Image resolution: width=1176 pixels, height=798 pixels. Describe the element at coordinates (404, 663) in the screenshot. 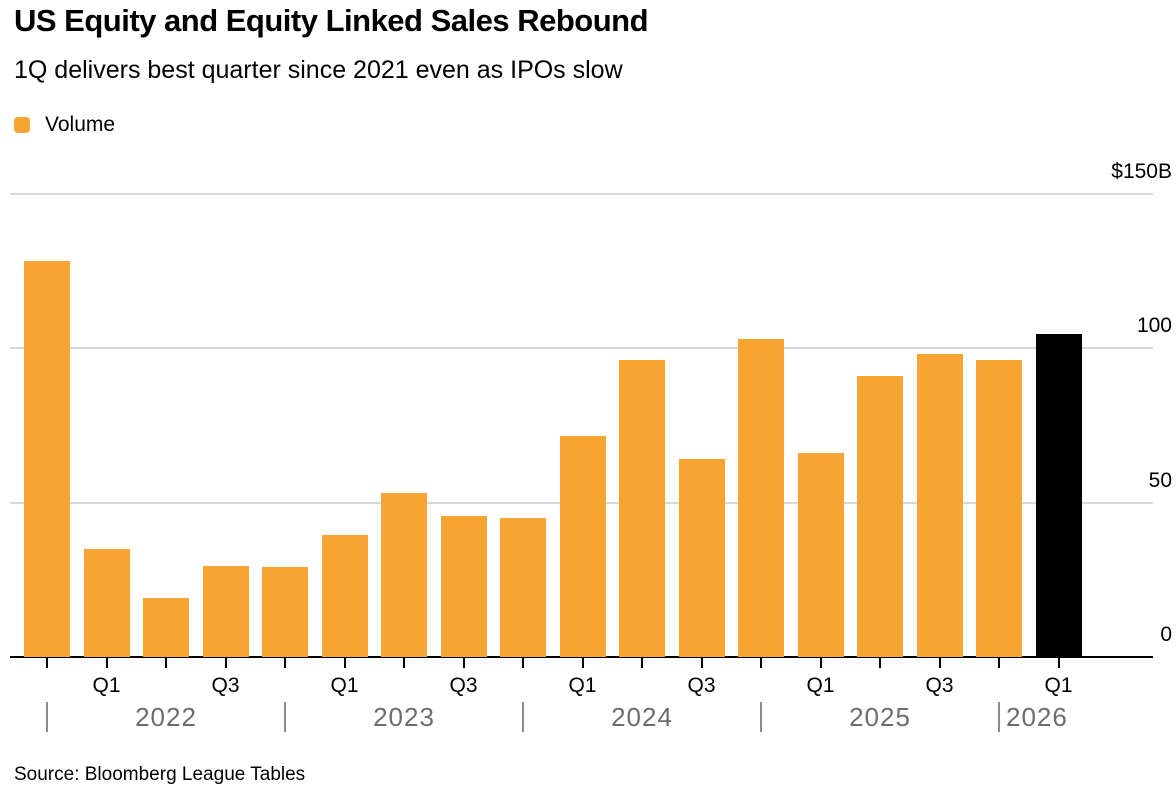

I see `x-axis-tick-q2-2023` at that location.